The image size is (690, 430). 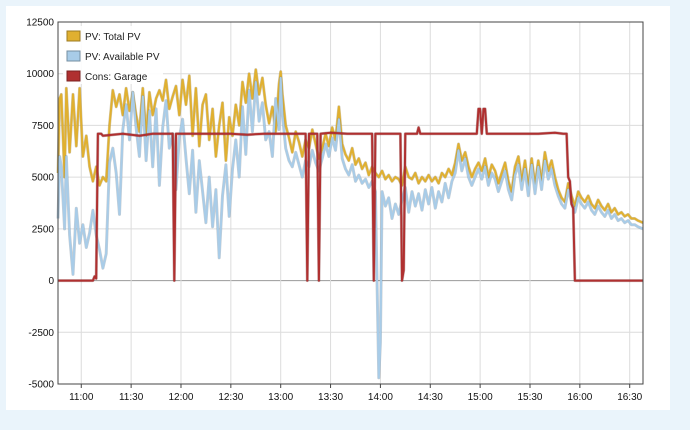 I want to click on y-tick-label: 0, so click(x=51, y=281).